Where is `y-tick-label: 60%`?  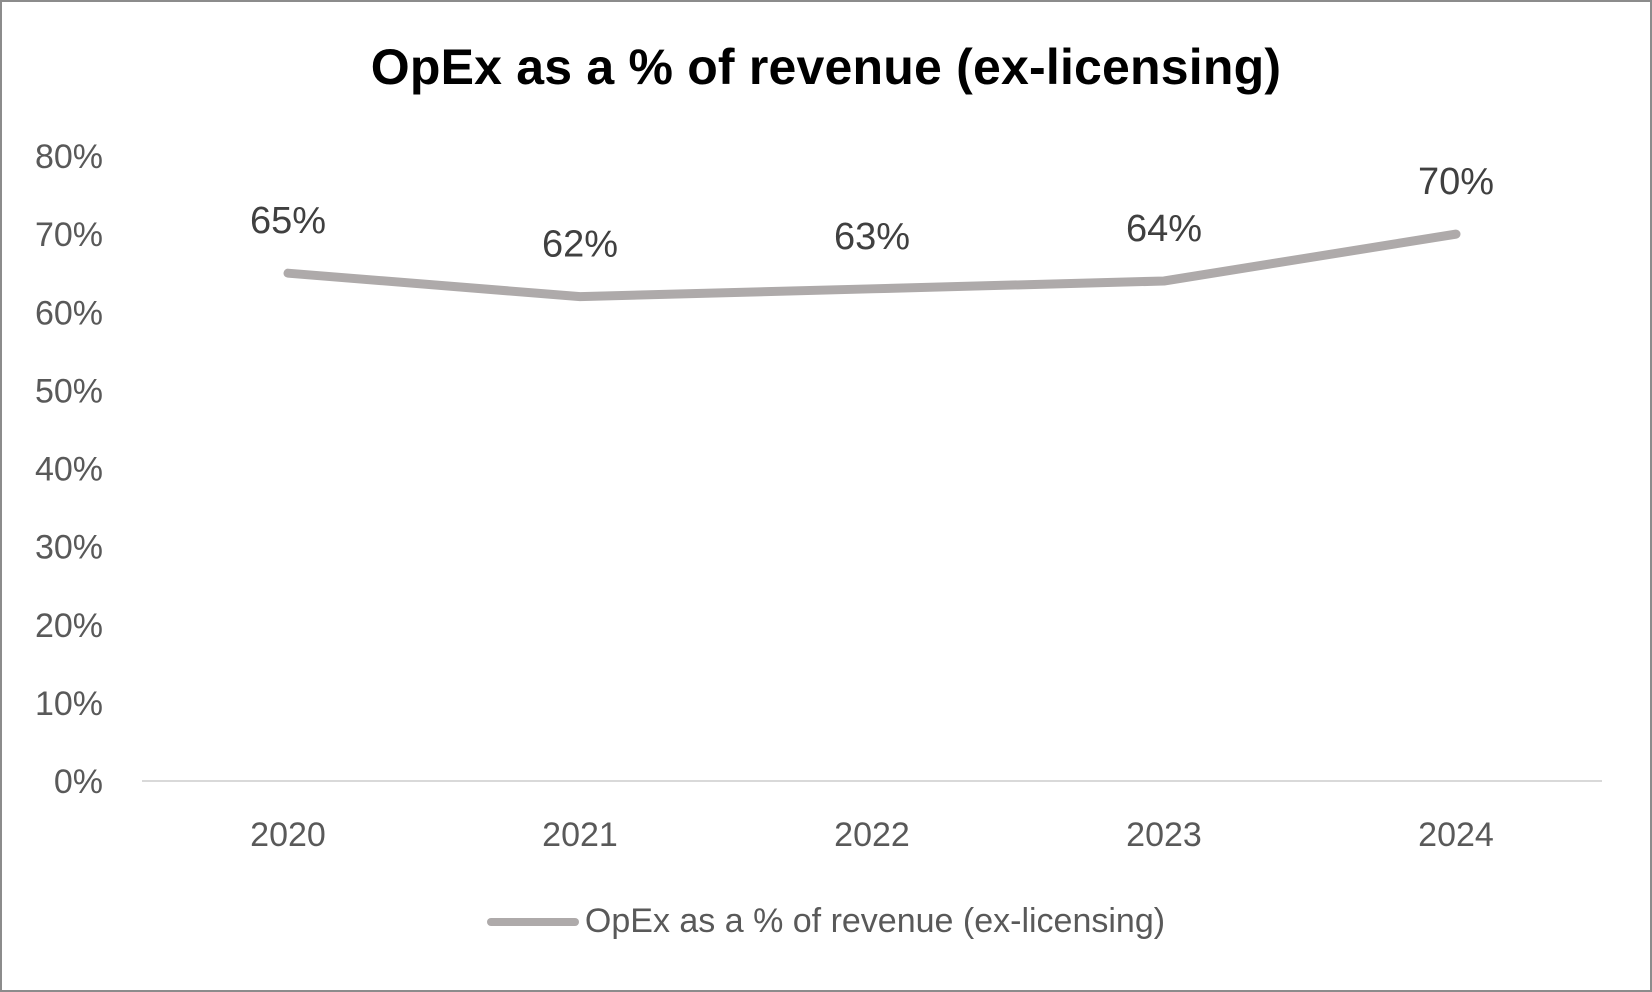
y-tick-label: 60% is located at coordinates (69, 313).